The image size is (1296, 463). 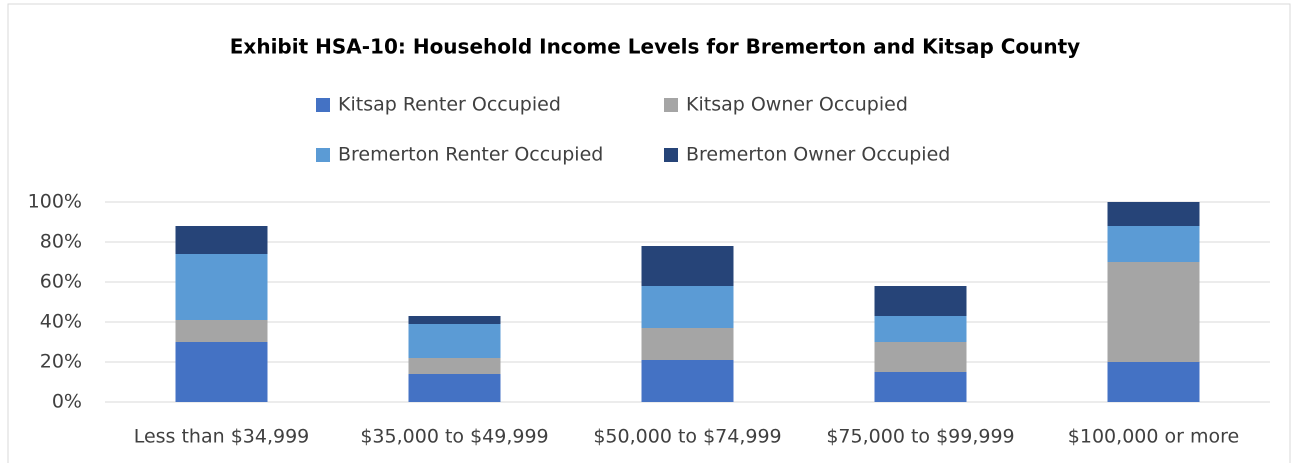 What do you see at coordinates (920, 437) in the screenshot?
I see `x-tick-label: $75,000 to $99,999` at bounding box center [920, 437].